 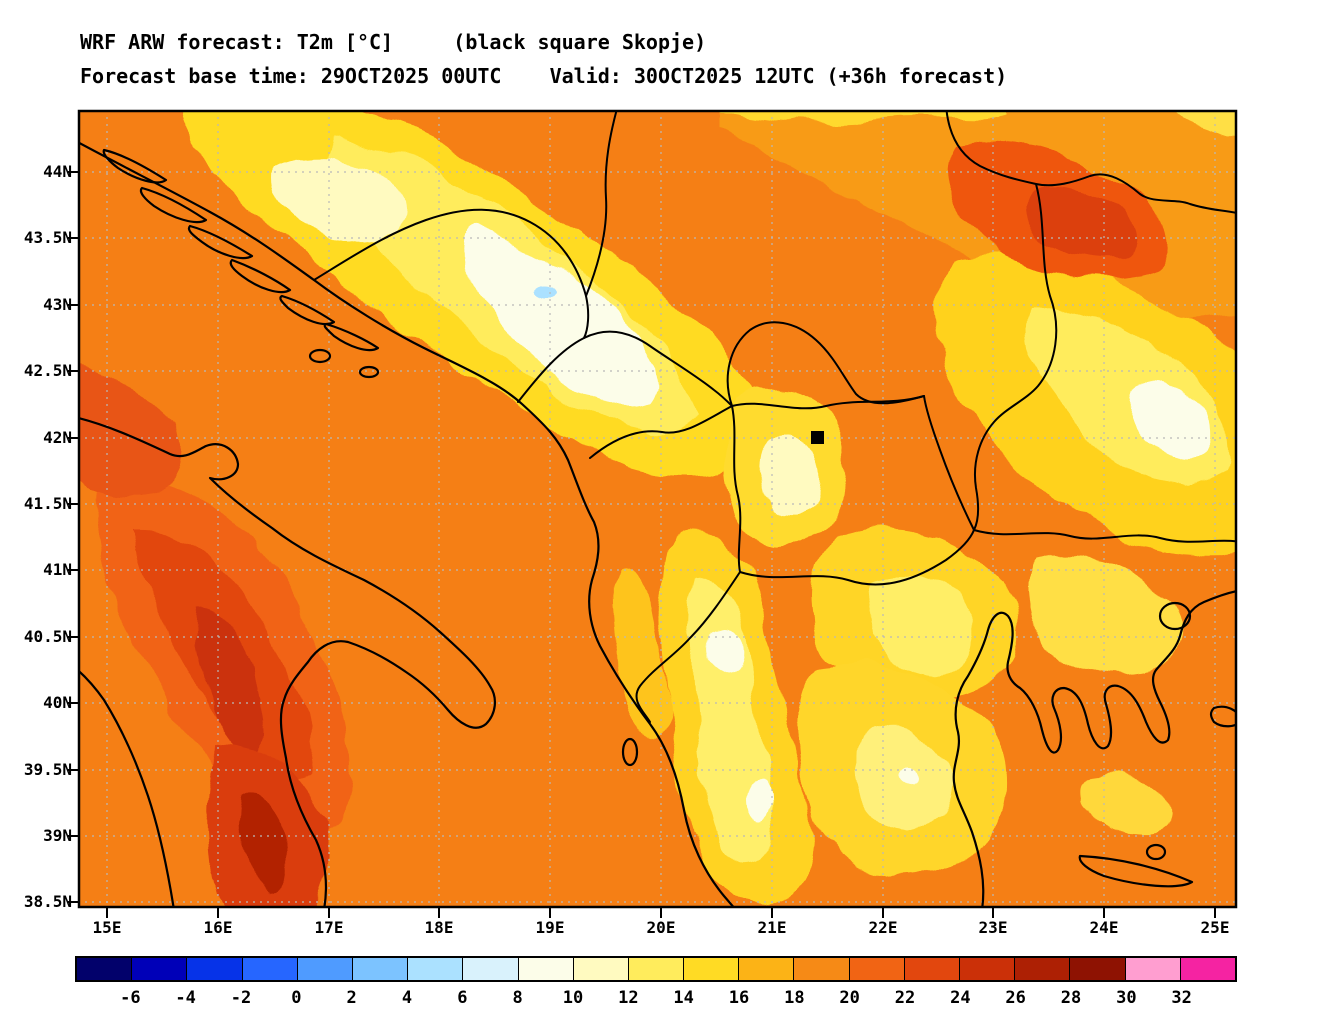 I want to click on temperature-colorbar, so click(x=656, y=969).